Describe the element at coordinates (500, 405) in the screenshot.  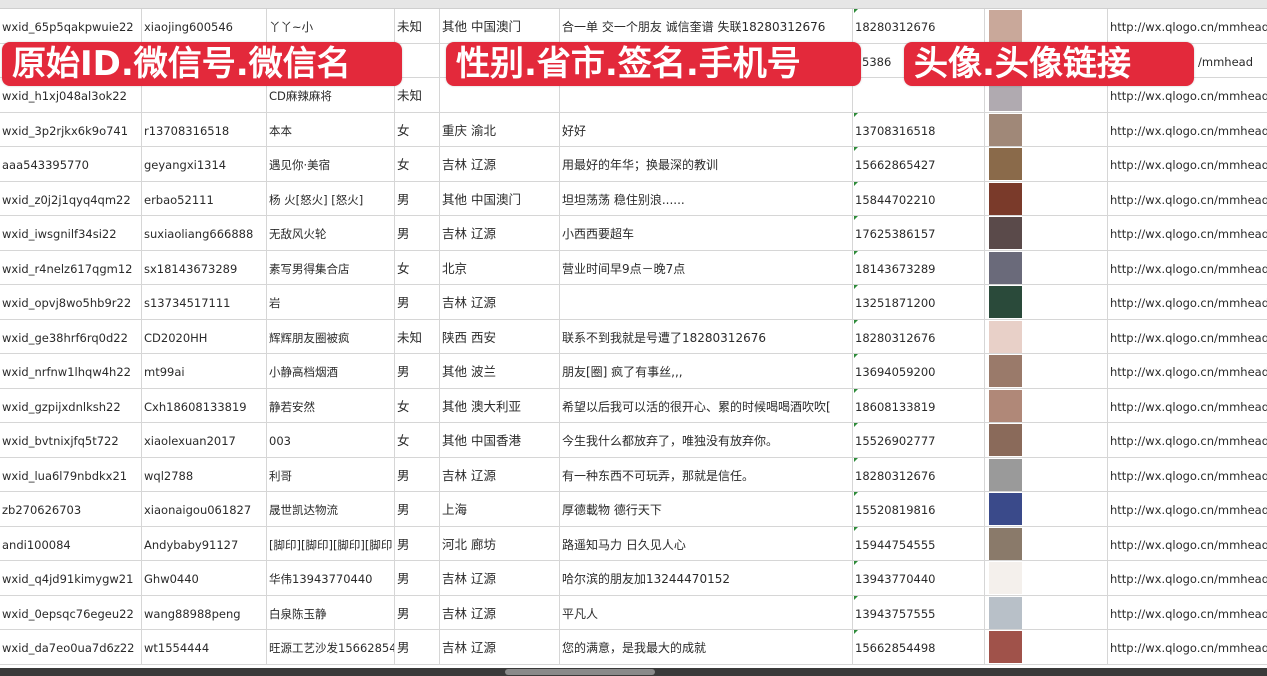
I see `region-cell: 其他 澳大利亚` at that location.